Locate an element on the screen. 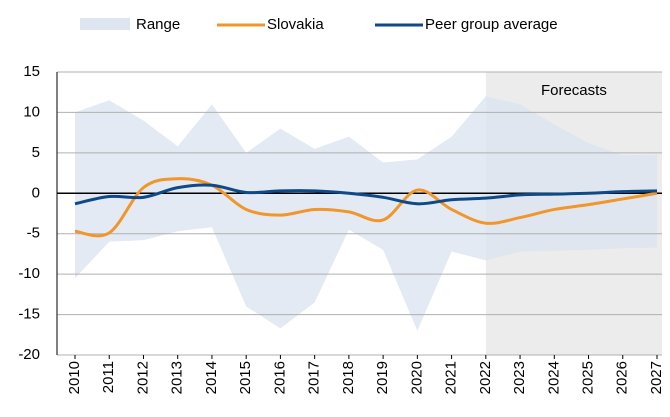 This screenshot has height=417, width=670. x-tick-label: 2016 is located at coordinates (279, 377).